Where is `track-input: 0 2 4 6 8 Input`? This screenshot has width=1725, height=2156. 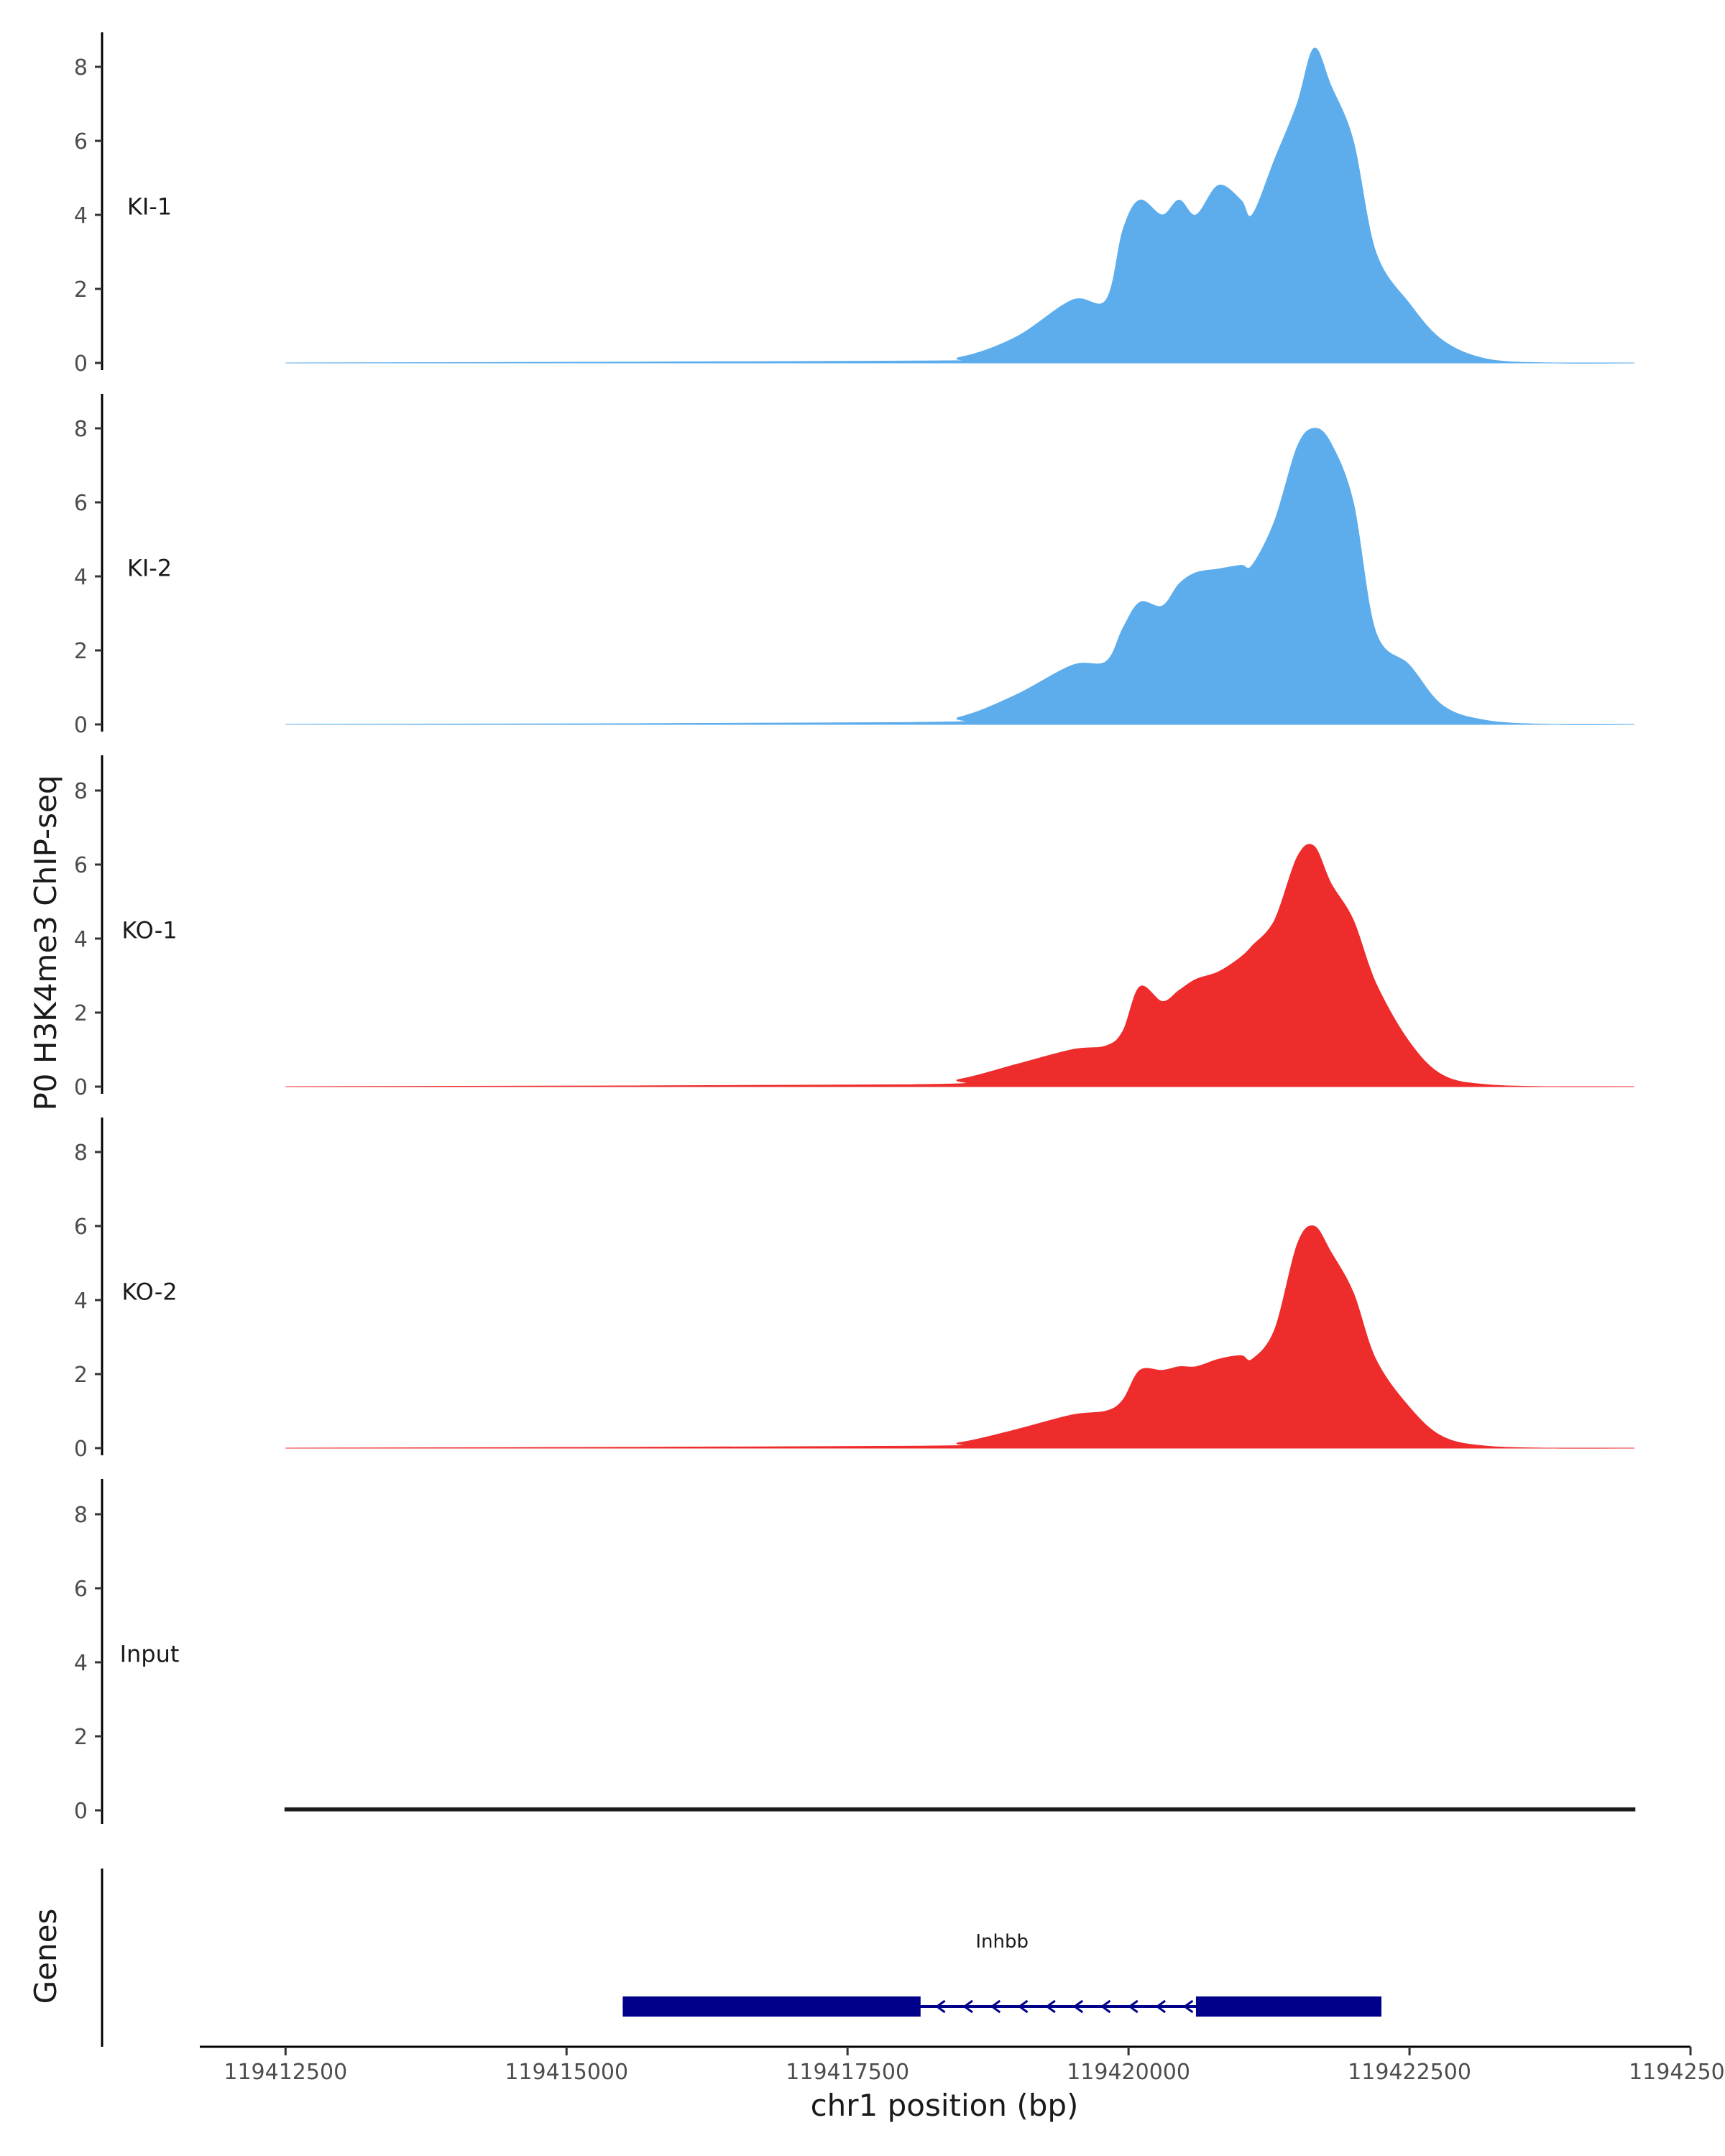
track-input: 0 2 4 6 8 Input is located at coordinates (855, 1652).